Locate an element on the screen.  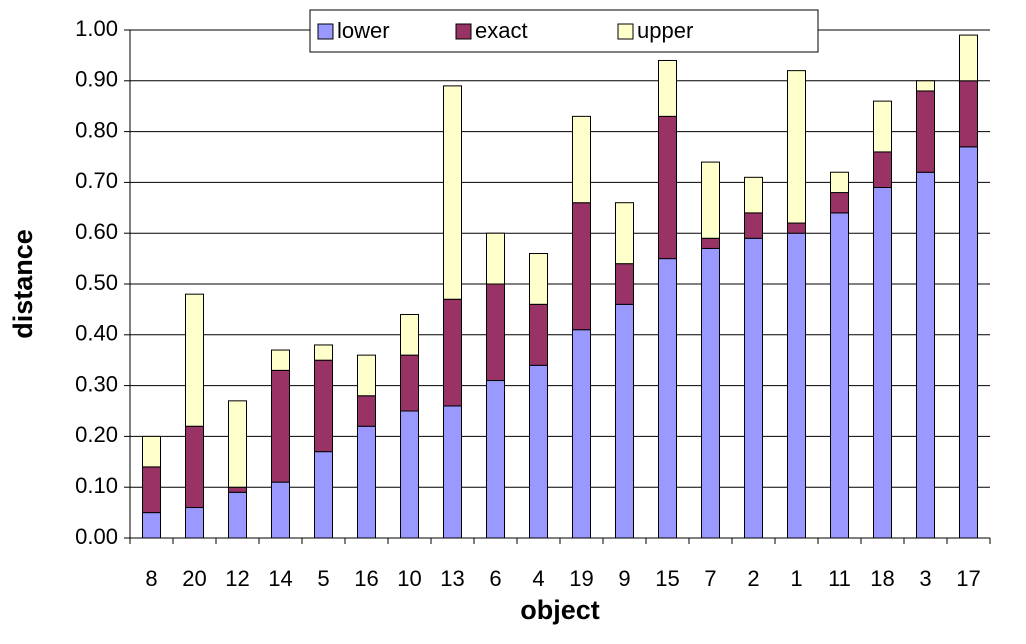
x-tick-label: 19 is located at coordinates (581, 578).